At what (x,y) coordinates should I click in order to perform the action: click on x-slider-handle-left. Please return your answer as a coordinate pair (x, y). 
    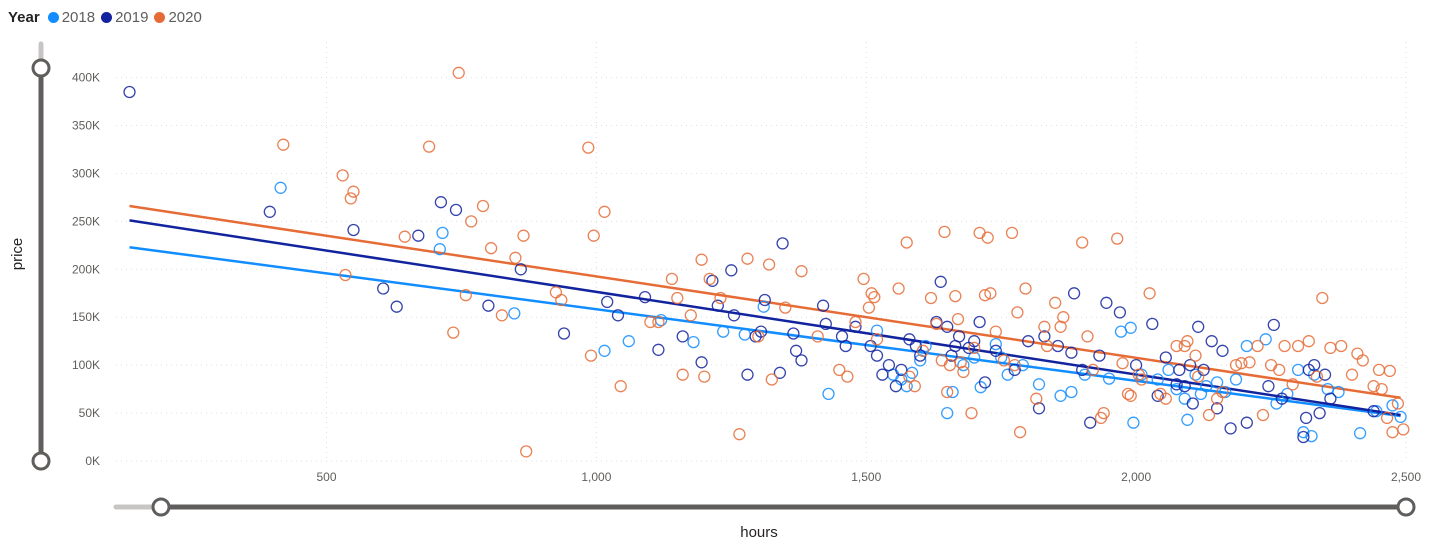
    Looking at the image, I should click on (161, 507).